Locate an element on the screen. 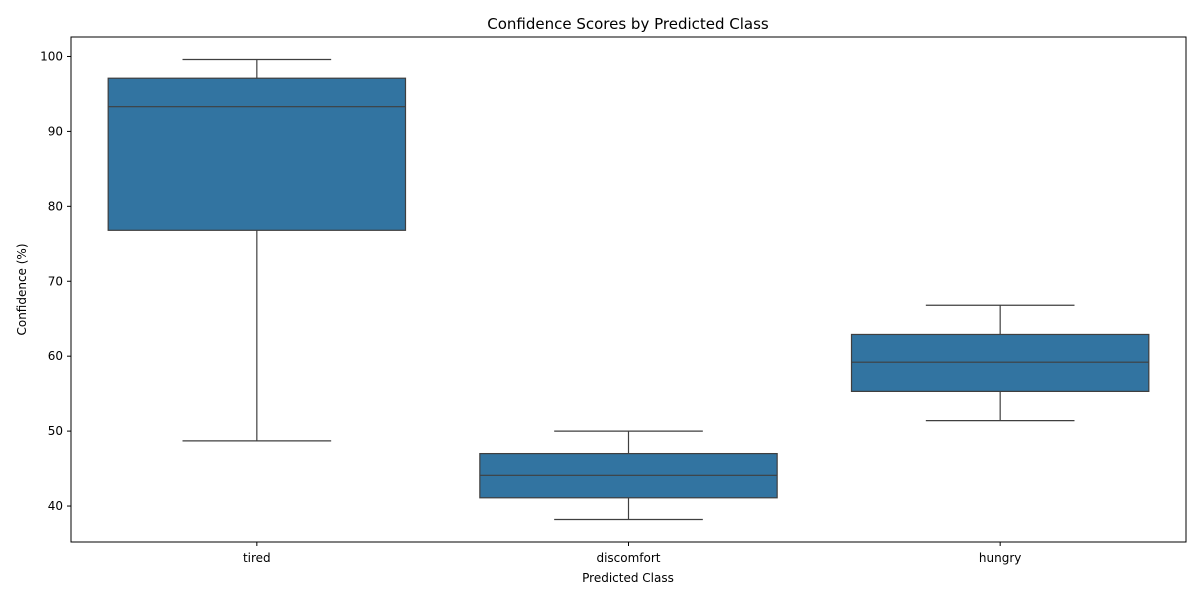  x-tick-label-discomfort: discomfort is located at coordinates (628, 558).